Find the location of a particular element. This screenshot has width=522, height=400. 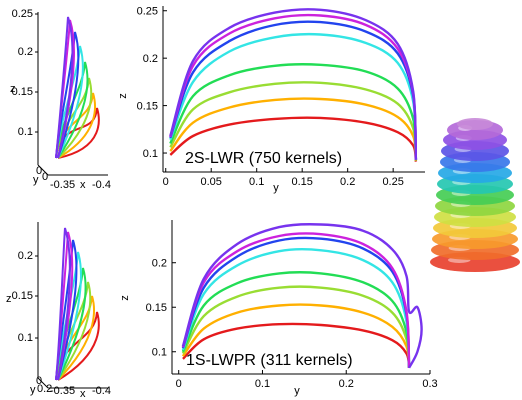

bottom-3d-xtick: -0.4 is located at coordinates (101, 391).